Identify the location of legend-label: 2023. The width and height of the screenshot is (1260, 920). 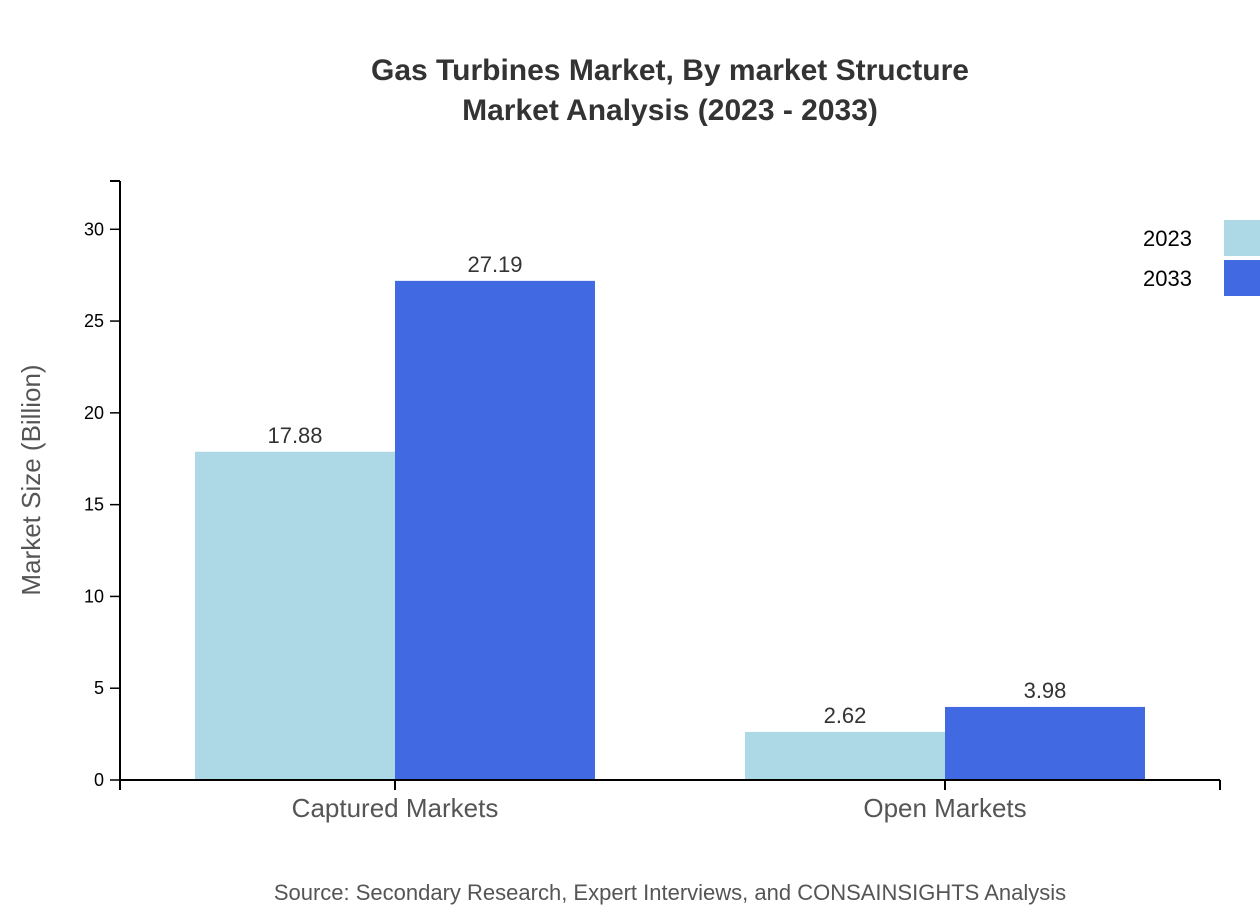
(1167, 238).